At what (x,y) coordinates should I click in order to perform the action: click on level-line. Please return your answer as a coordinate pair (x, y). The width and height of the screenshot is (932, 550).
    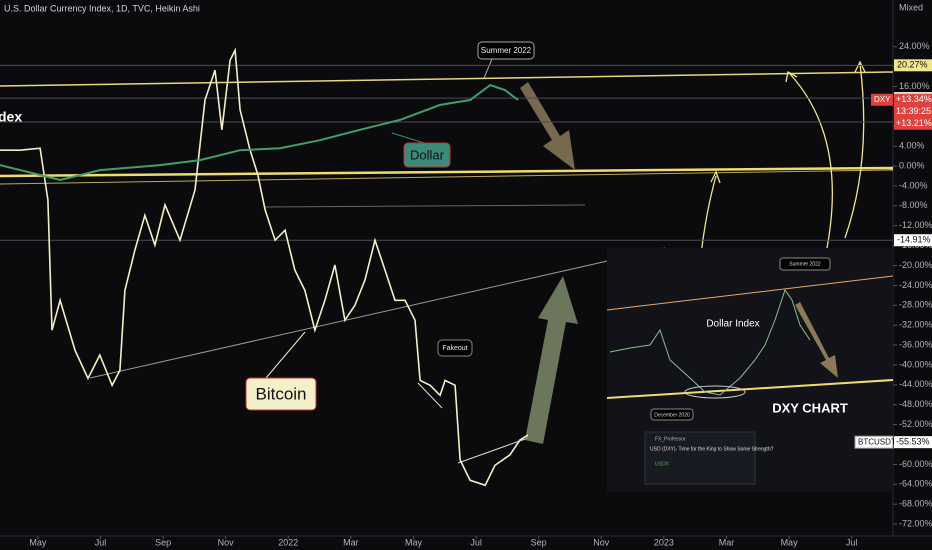
    Looking at the image, I should click on (425, 206).